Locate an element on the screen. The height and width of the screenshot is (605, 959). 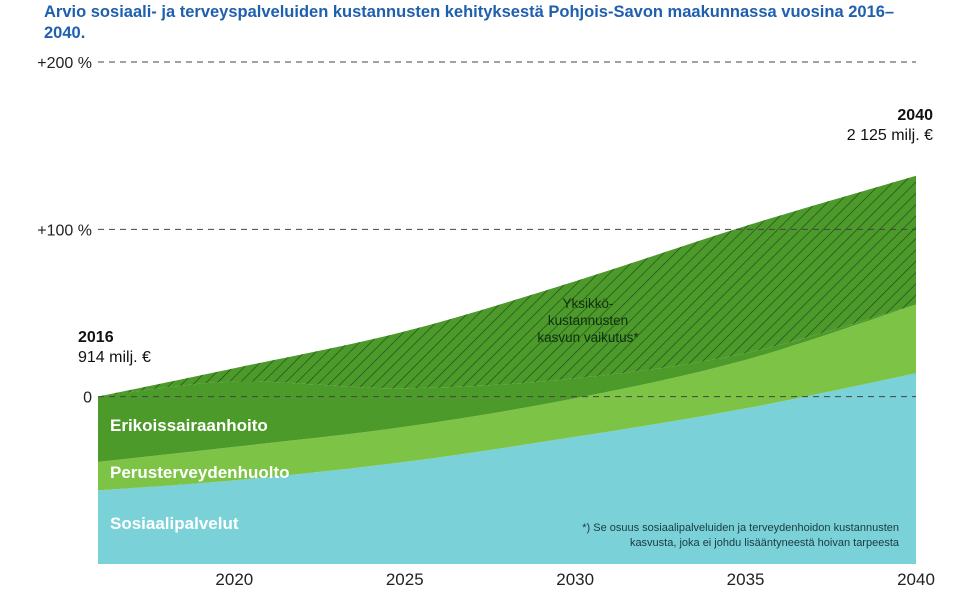
series-label-erikoissairaanhoito: Erikoissairaanhoito is located at coordinates (189, 425).